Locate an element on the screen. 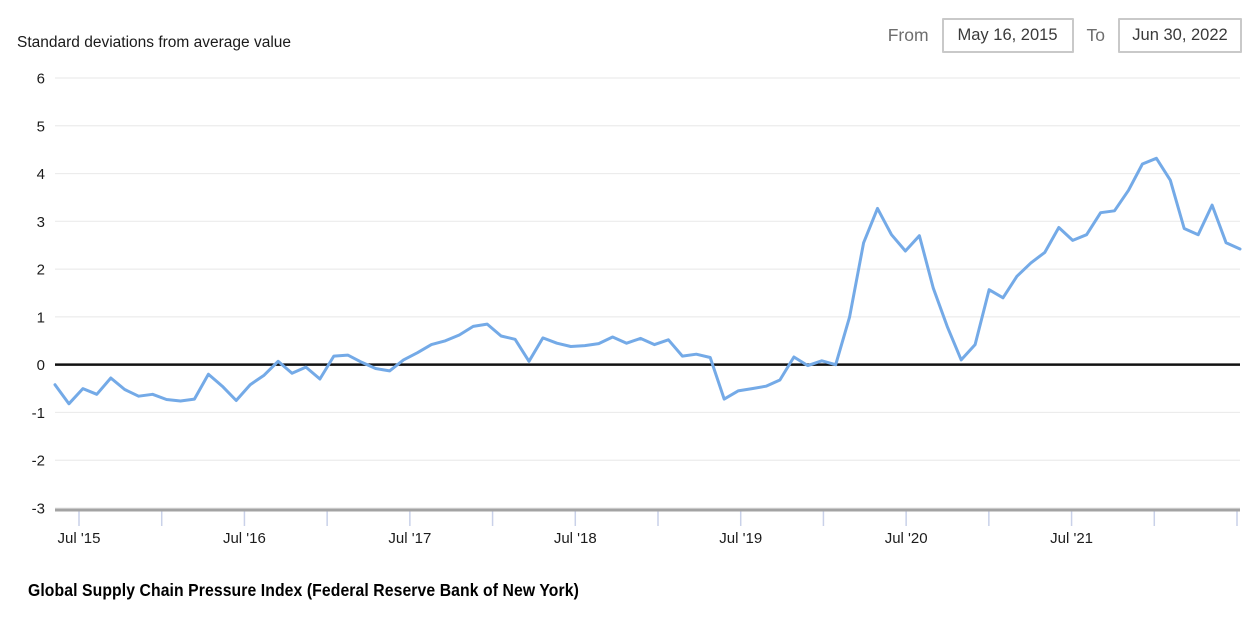 This screenshot has width=1251, height=619. x-tick-label: Jul '15 is located at coordinates (79, 538).